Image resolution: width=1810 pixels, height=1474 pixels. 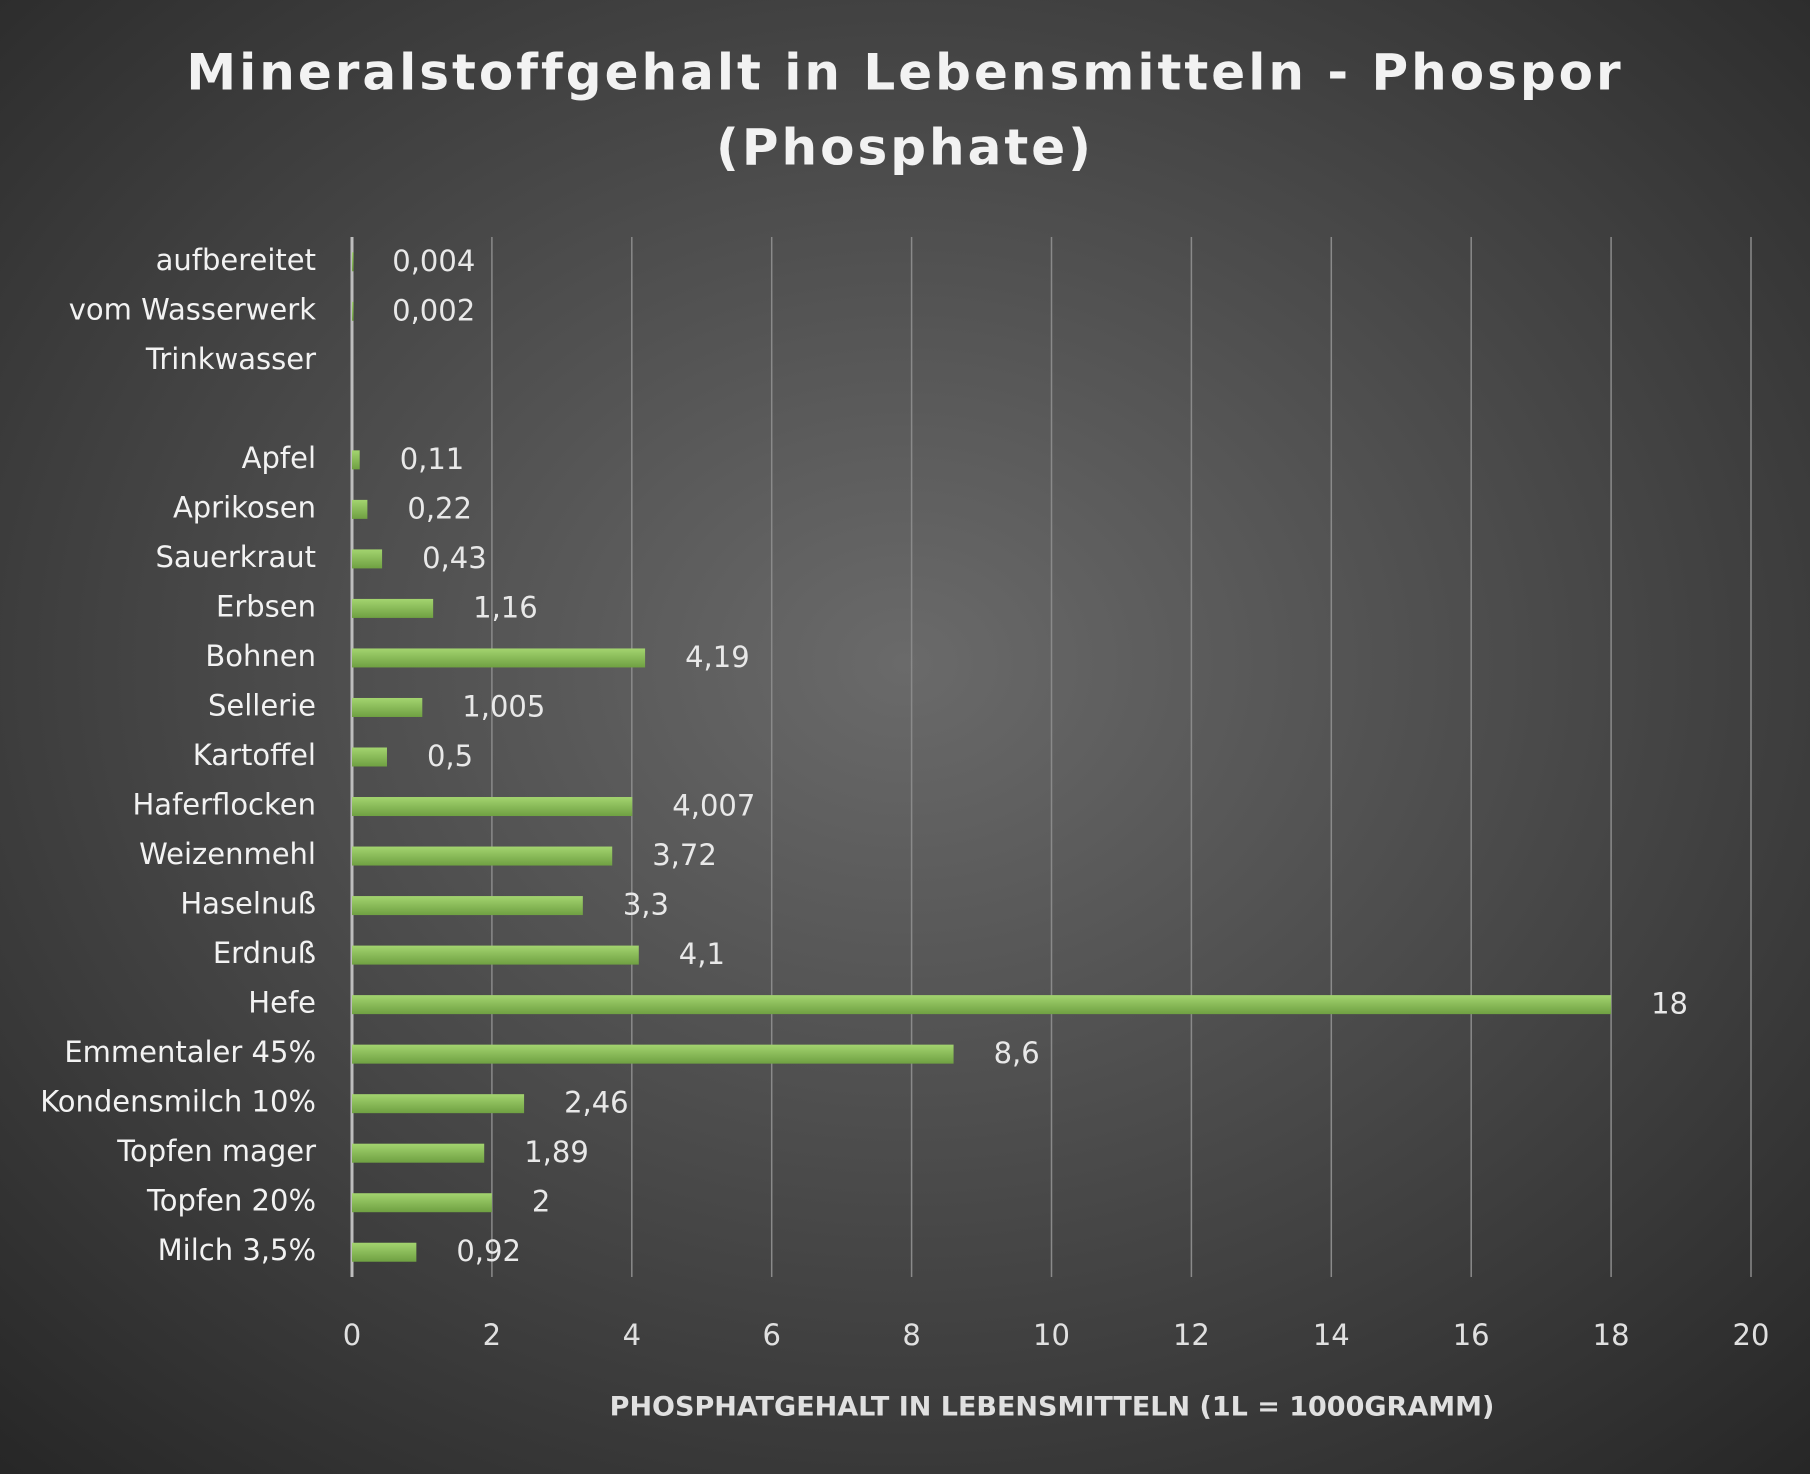 I want to click on data-label: 1,16, so click(x=505, y=607).